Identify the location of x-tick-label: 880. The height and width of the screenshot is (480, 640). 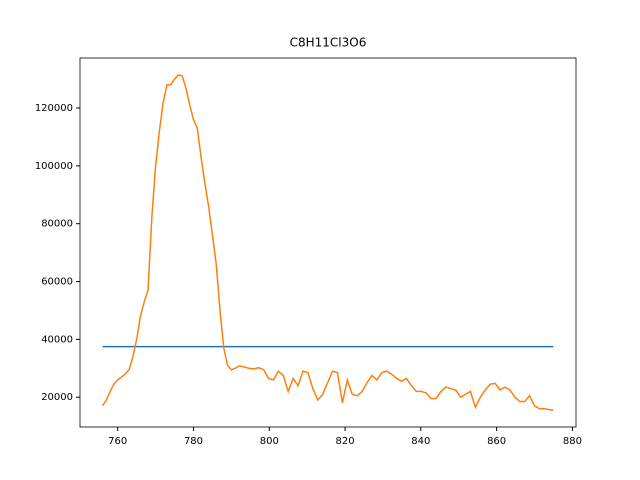
(572, 441).